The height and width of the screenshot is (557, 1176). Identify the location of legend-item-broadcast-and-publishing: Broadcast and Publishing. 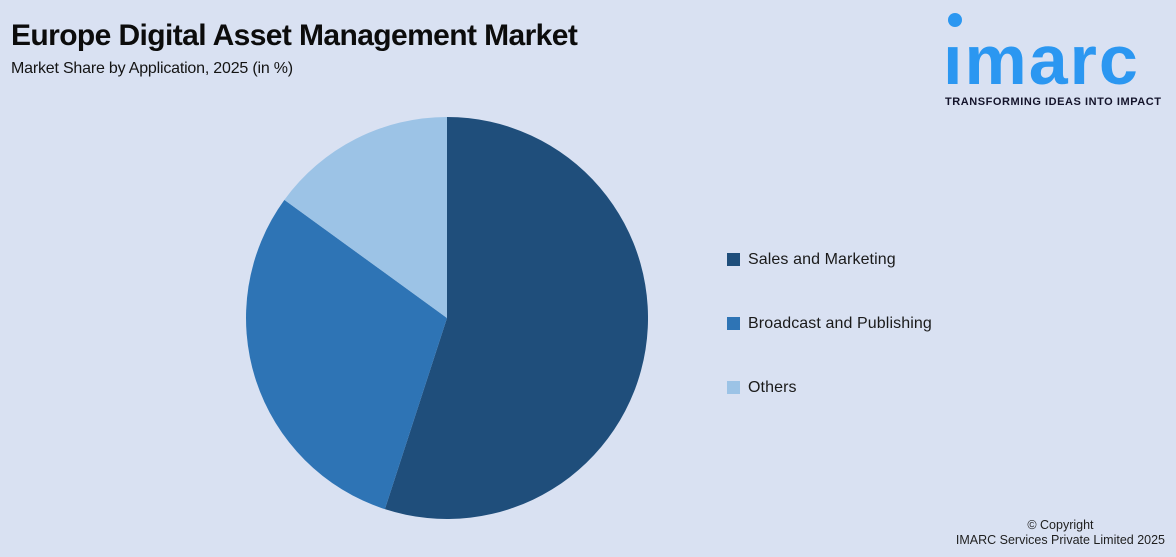
(829, 323).